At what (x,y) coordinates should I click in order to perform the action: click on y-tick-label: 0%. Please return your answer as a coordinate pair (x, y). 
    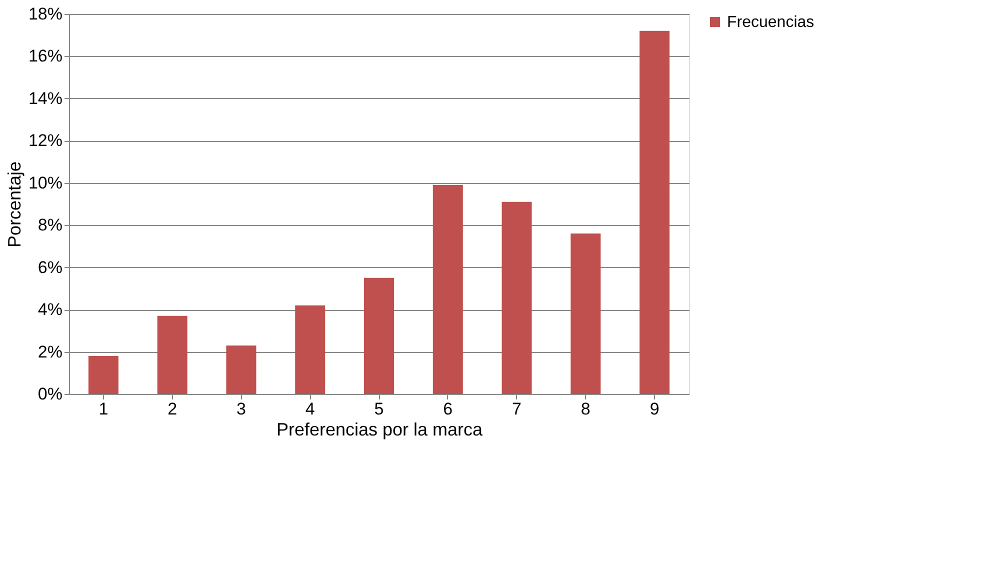
    Looking at the image, I should click on (50, 394).